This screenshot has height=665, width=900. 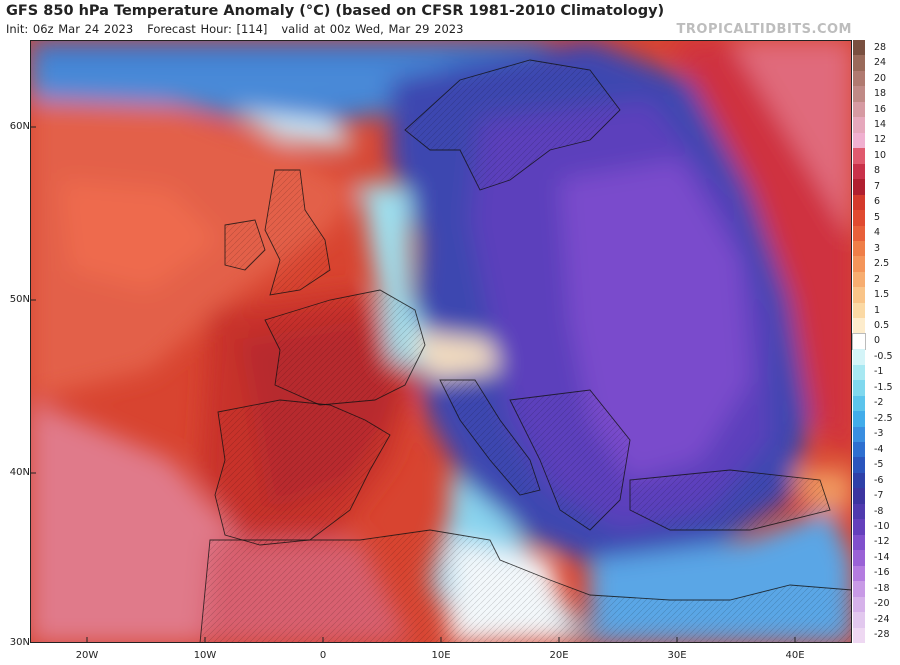 What do you see at coordinates (876, 109) in the screenshot?
I see `colorbar-entry: 16` at bounding box center [876, 109].